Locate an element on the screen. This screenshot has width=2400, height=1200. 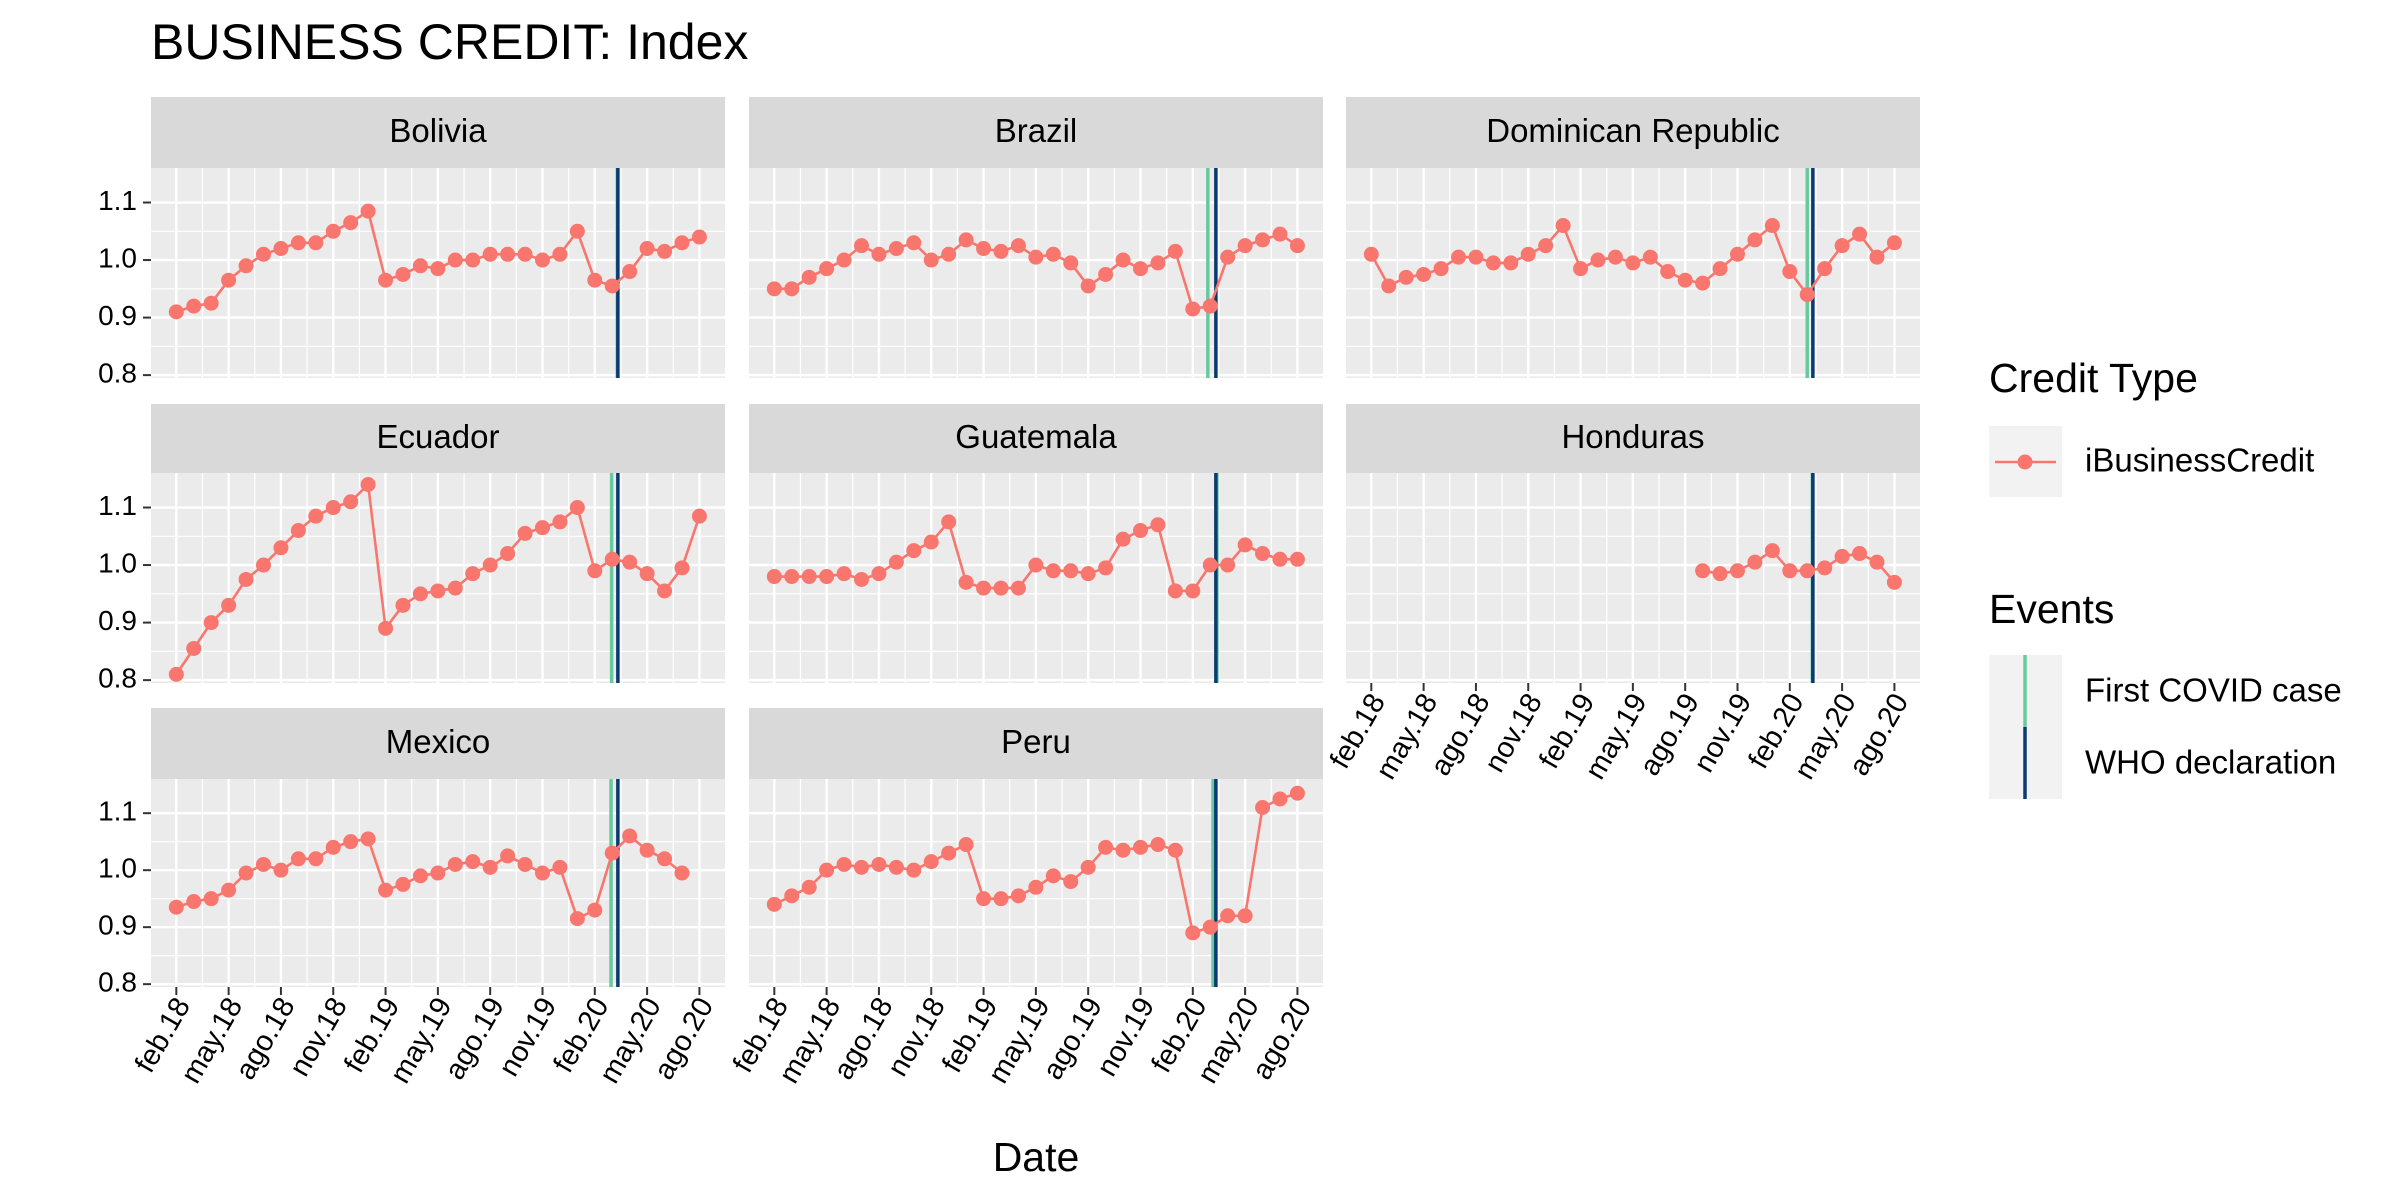
strip-title: Guatemala is located at coordinates (1036, 436).